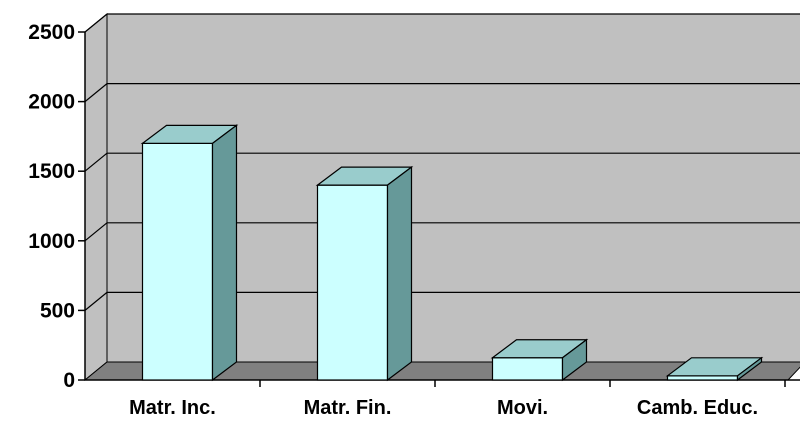  What do you see at coordinates (348, 408) in the screenshot?
I see `x-tick-label-2: Matr. Fin.` at bounding box center [348, 408].